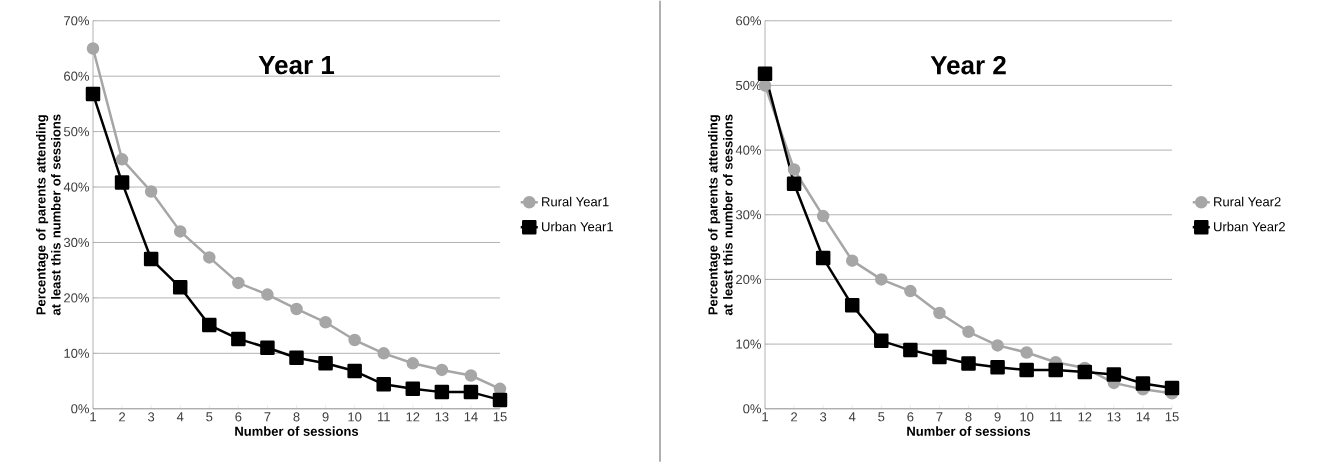  What do you see at coordinates (1247, 201) in the screenshot?
I see `legend-label: Rural Year2` at bounding box center [1247, 201].